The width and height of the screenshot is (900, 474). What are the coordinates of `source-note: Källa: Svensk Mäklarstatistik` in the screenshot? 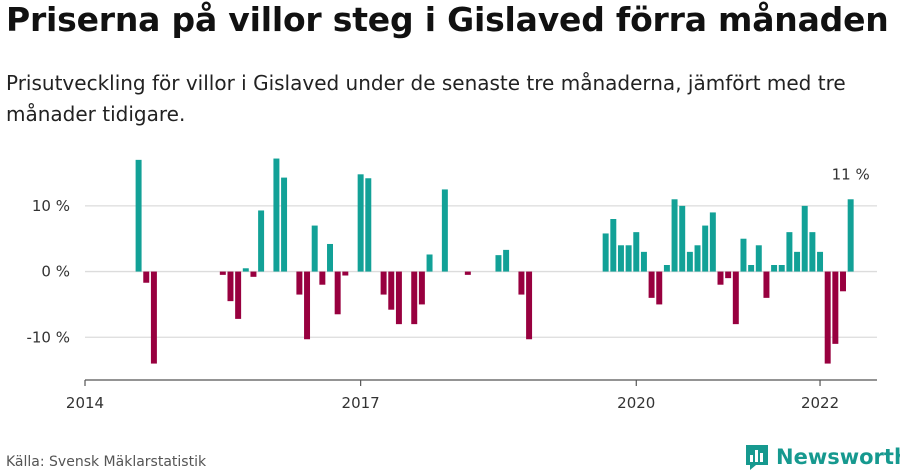 It's located at (106, 462).